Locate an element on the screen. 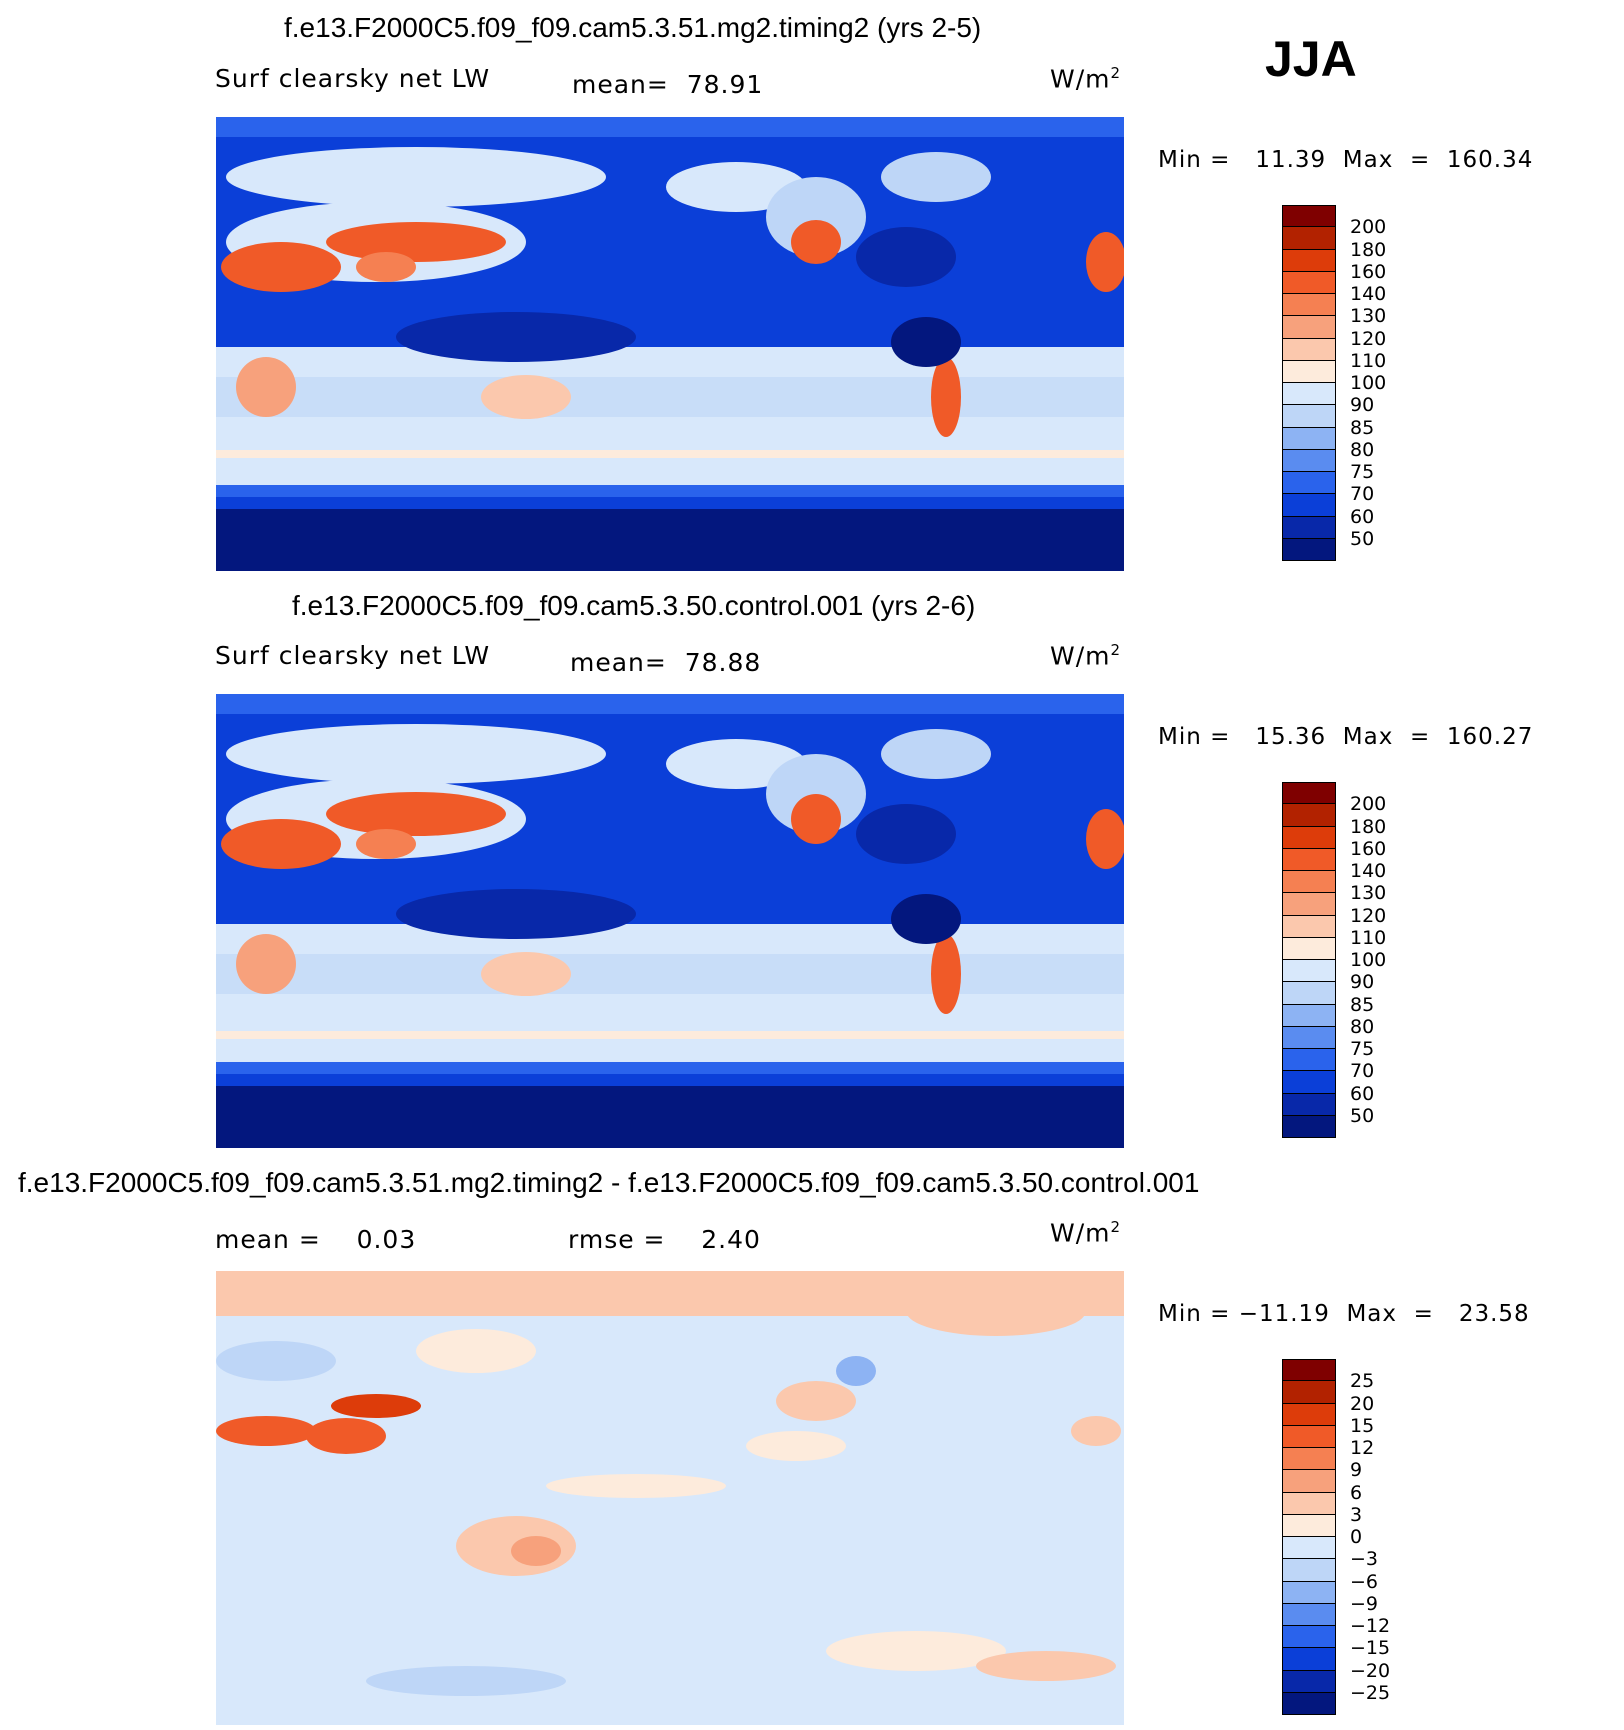 The image size is (1624, 1730). colorbar-tick-label: −6 is located at coordinates (1364, 1581).